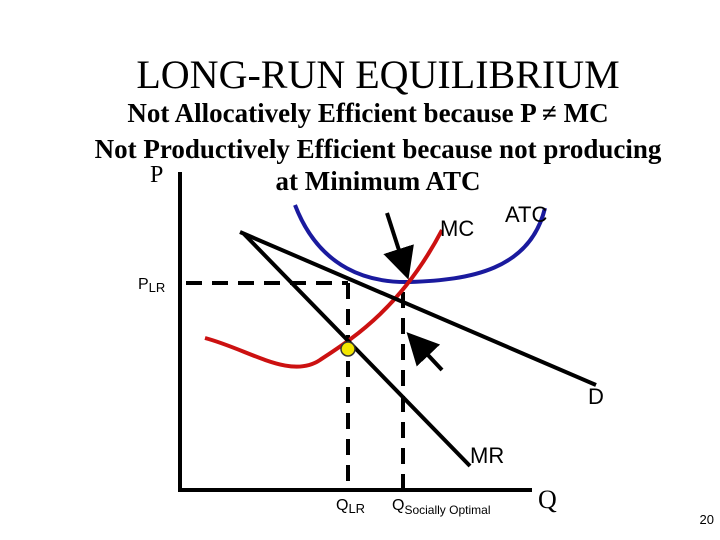  Describe the element at coordinates (447, 510) in the screenshot. I see `label-sub: Socially Optimal` at that location.